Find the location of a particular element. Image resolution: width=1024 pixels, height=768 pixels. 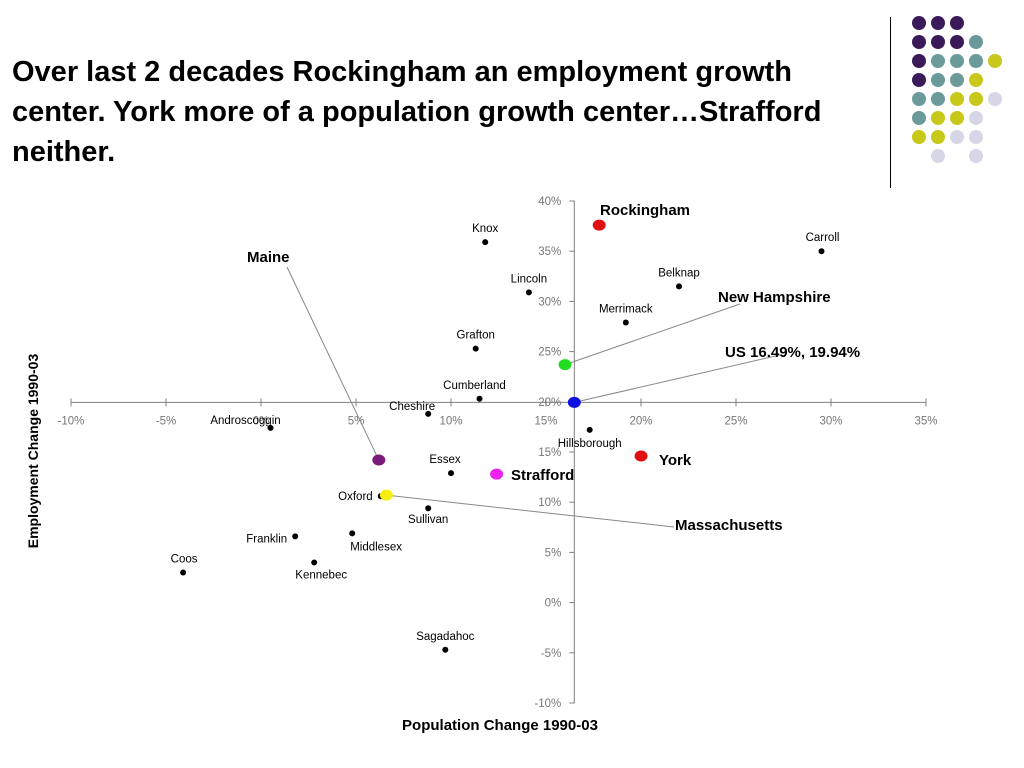

point-label: Androscoggin is located at coordinates (245, 421).